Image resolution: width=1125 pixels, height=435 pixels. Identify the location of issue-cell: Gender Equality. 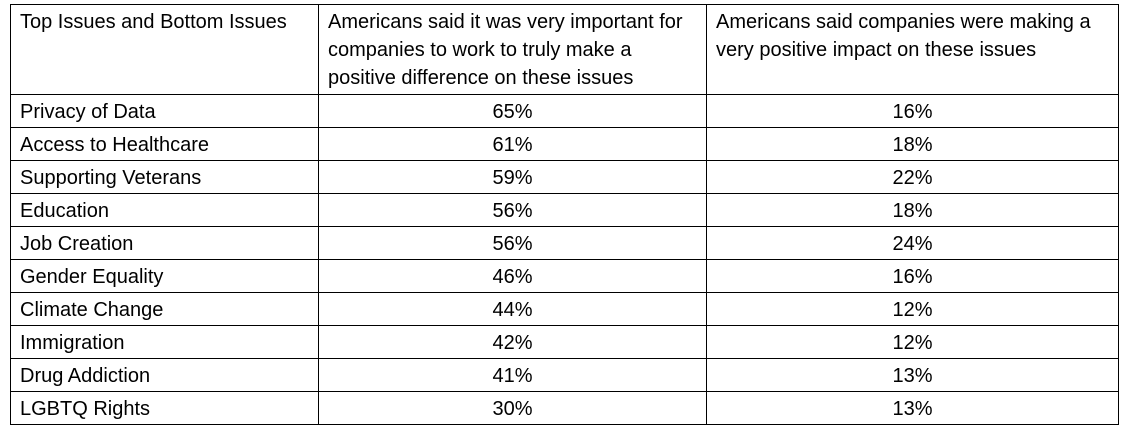
(164, 276).